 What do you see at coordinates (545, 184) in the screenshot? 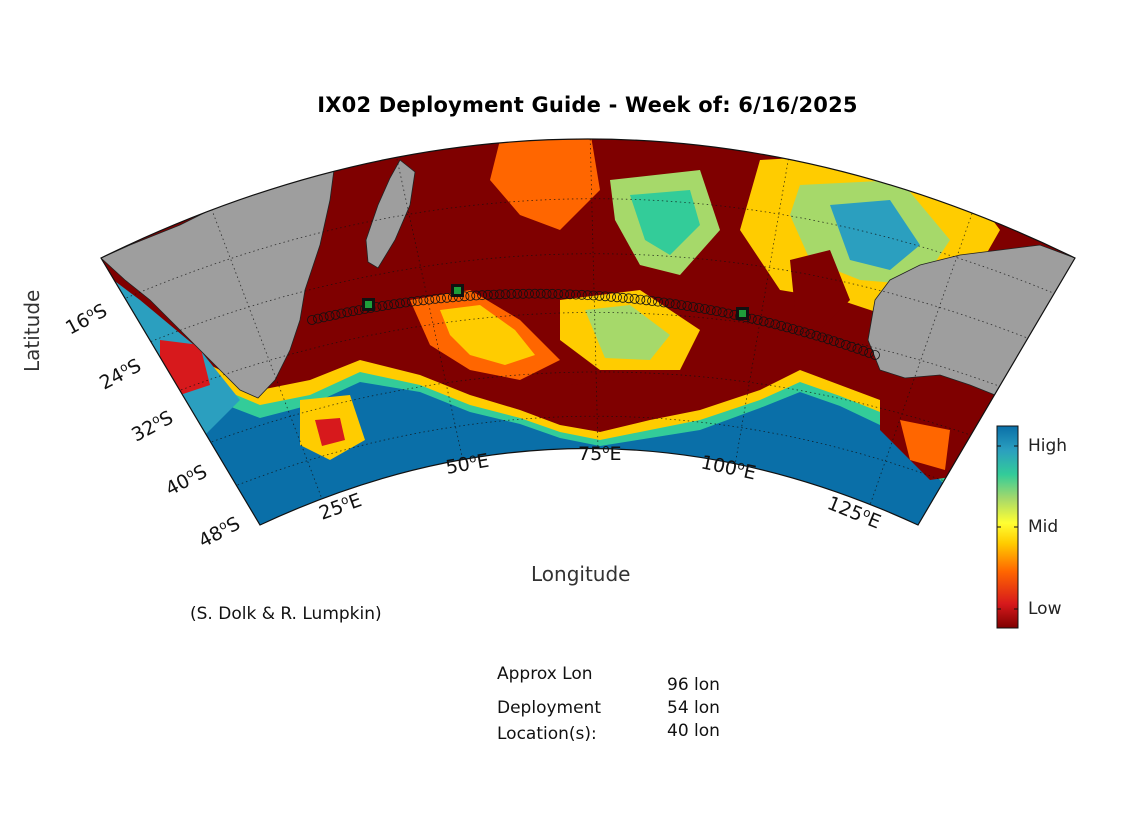
I see `patch-north-central` at bounding box center [545, 184].